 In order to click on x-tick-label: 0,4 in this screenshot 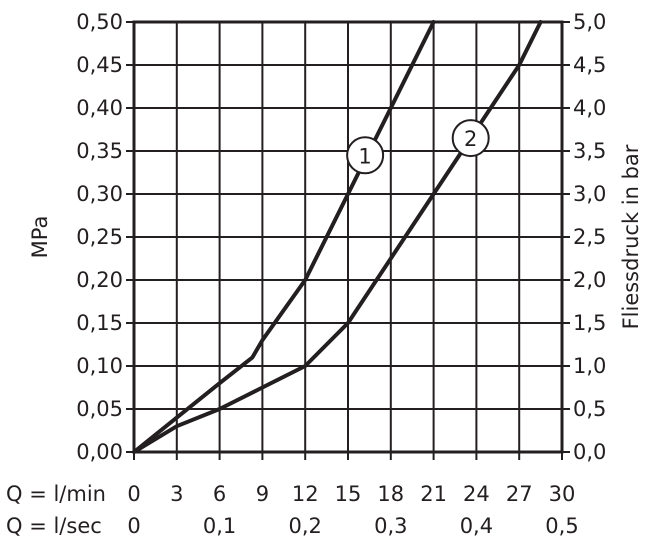, I will do `click(476, 526)`.